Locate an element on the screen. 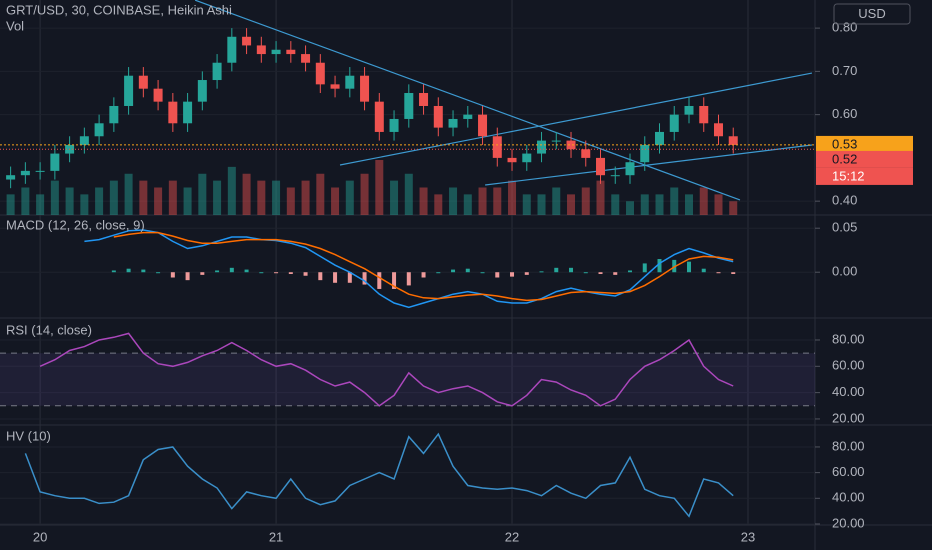 This screenshot has width=932, height=550. countdown-label: 15:12 is located at coordinates (848, 175).